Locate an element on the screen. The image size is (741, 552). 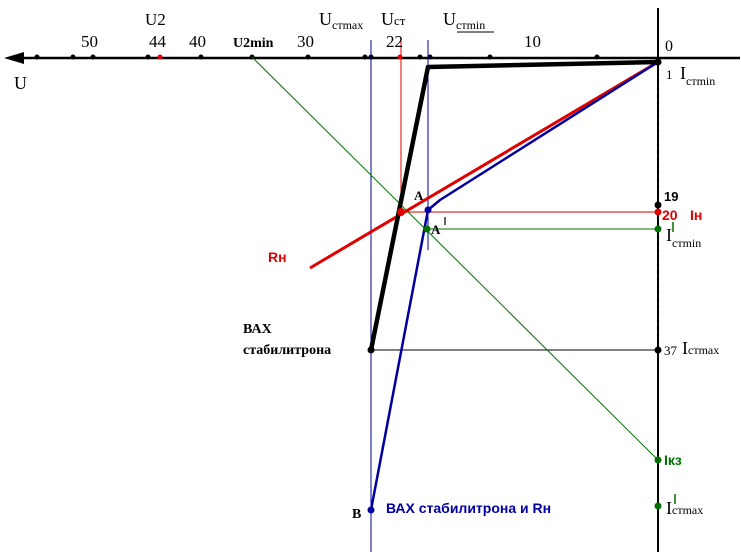
i1-label: 1 is located at coordinates (669, 74).